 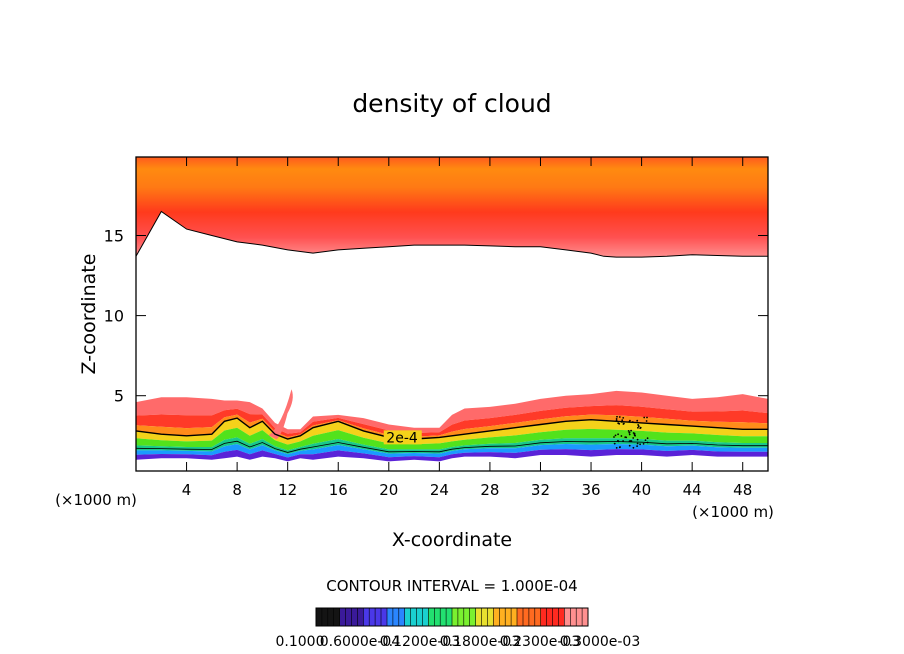 I want to click on x-tick-label: 40, so click(x=641, y=490).